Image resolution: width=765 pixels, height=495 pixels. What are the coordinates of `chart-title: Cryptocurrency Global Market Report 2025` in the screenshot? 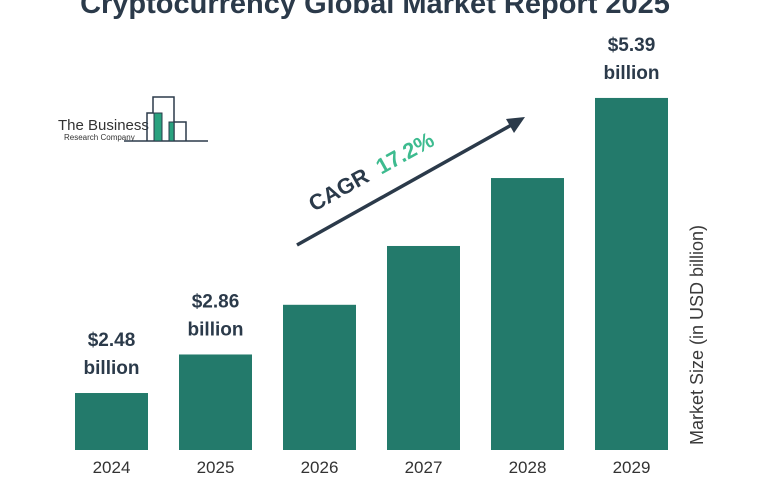 It's located at (375, 10).